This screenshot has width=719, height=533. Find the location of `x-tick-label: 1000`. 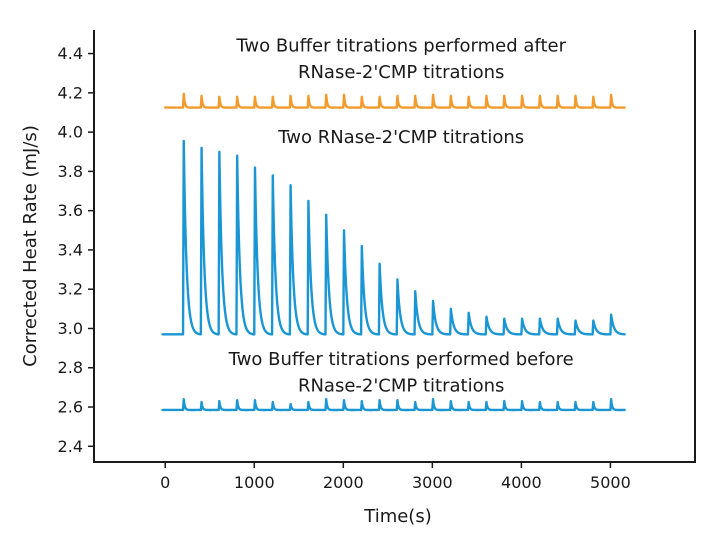

x-tick-label: 1000 is located at coordinates (254, 482).